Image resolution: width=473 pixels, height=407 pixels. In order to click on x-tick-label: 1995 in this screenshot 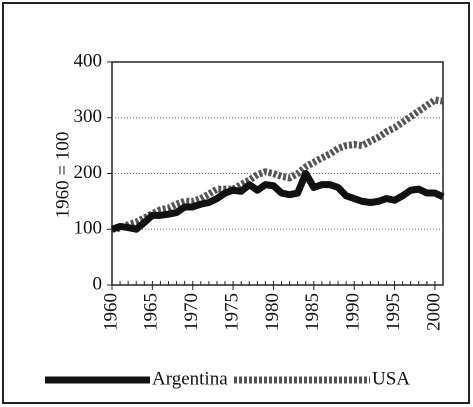, I will do `click(393, 312)`.